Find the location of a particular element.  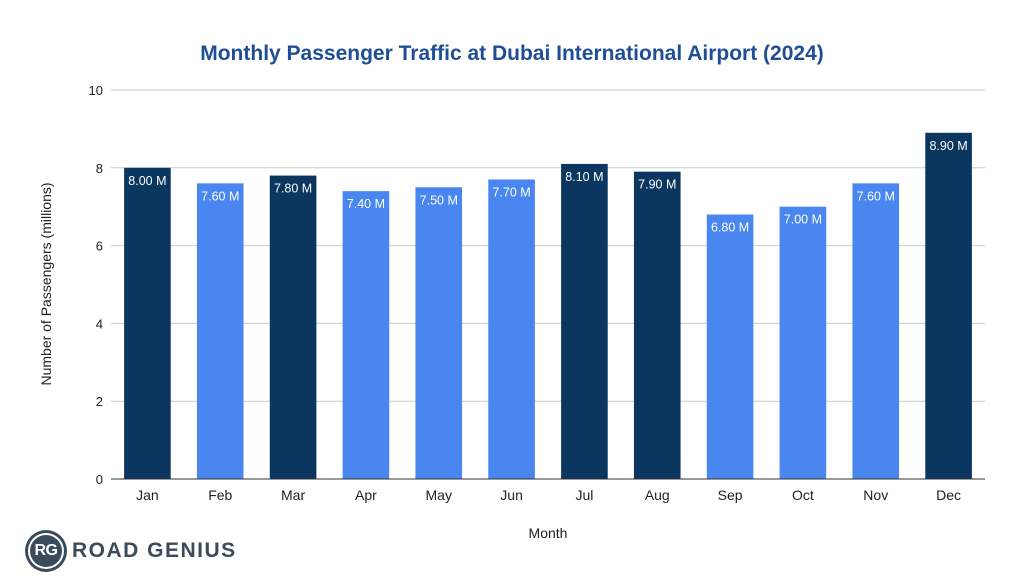

y-tick-label: 10 is located at coordinates (96, 90).